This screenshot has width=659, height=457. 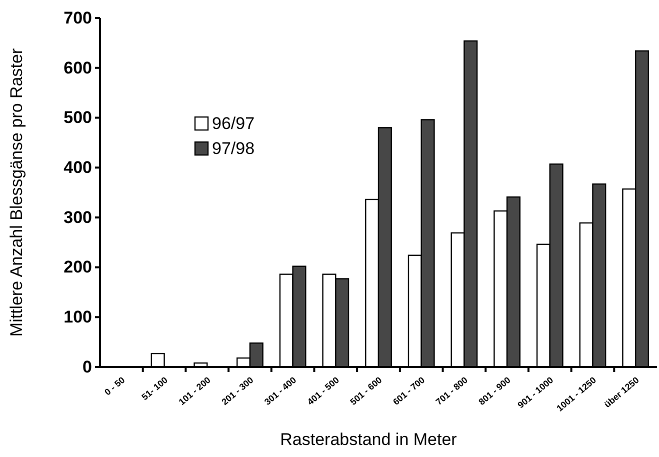 I want to click on y-tick-label: 700, so click(x=78, y=18).